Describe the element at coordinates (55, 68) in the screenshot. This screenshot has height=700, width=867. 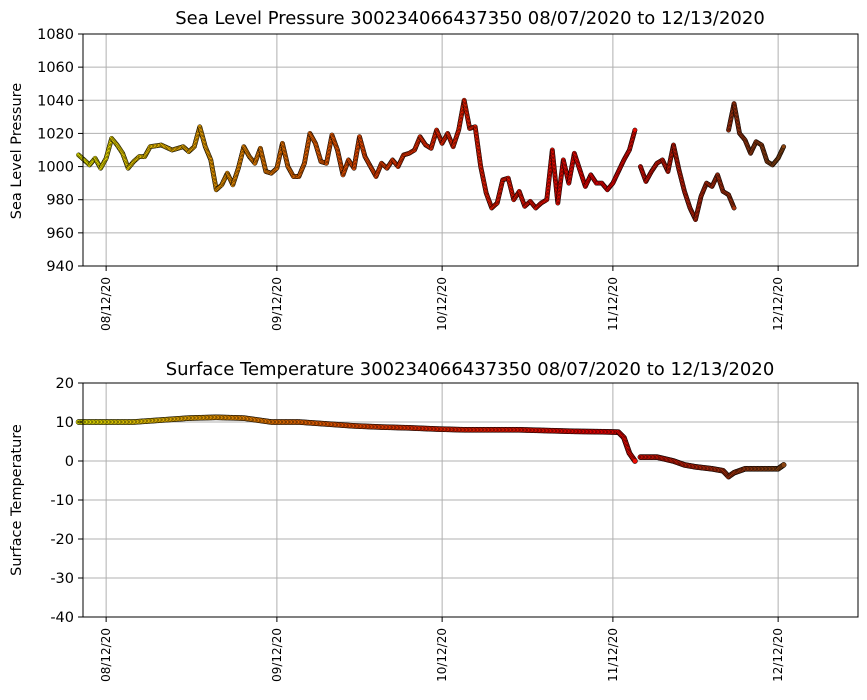
I see `pressure-y-tick-label: 1060` at that location.